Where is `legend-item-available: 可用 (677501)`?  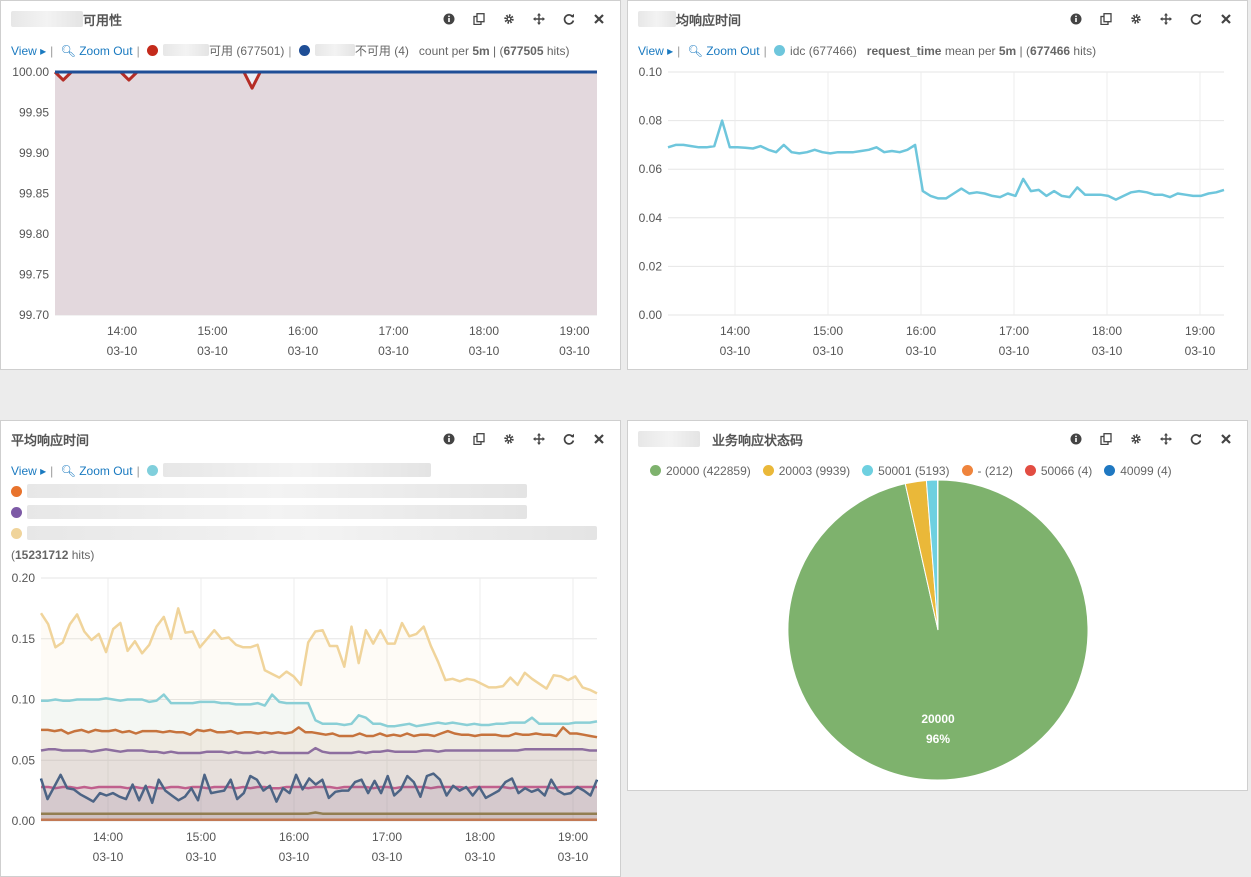
legend-item-available: 可用 (677501) is located at coordinates (215, 51).